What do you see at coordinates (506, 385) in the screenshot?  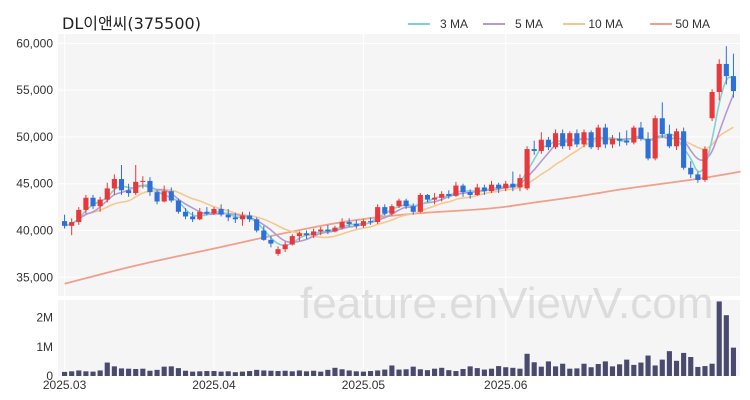 I see `x-tick-label: 2025.06` at bounding box center [506, 385].